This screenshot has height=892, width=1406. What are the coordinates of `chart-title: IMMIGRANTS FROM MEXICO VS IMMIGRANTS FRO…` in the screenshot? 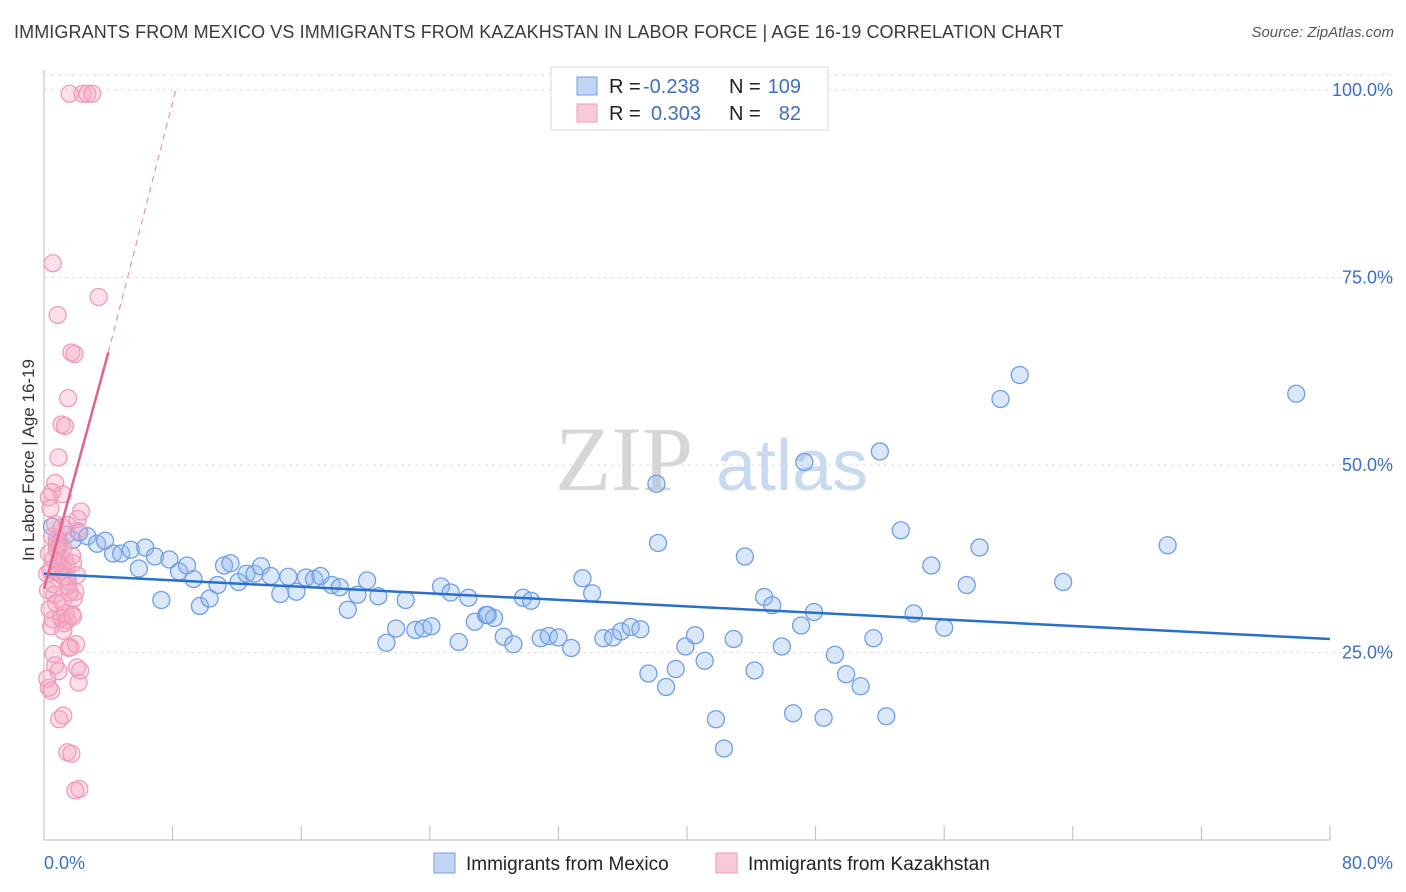 It's located at (539, 32).